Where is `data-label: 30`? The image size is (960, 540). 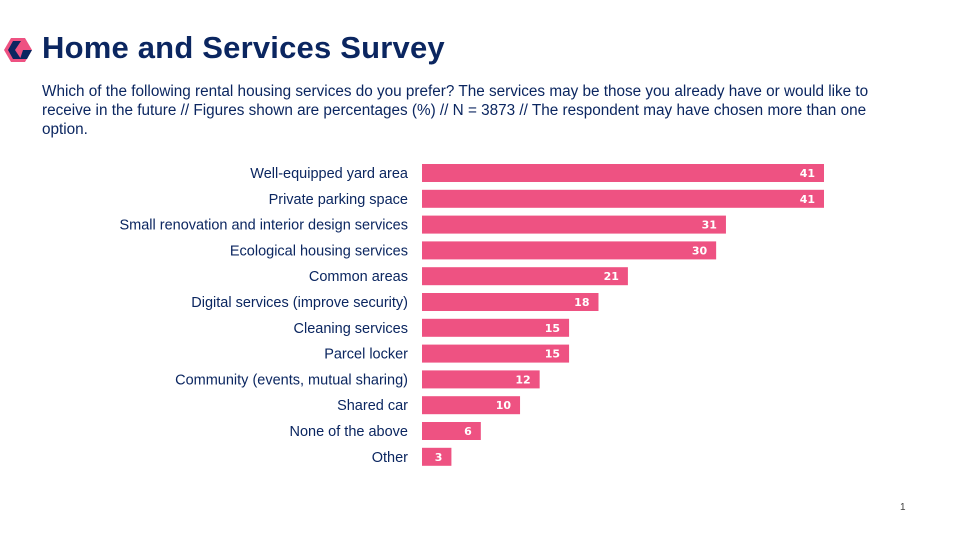 data-label: 30 is located at coordinates (700, 250).